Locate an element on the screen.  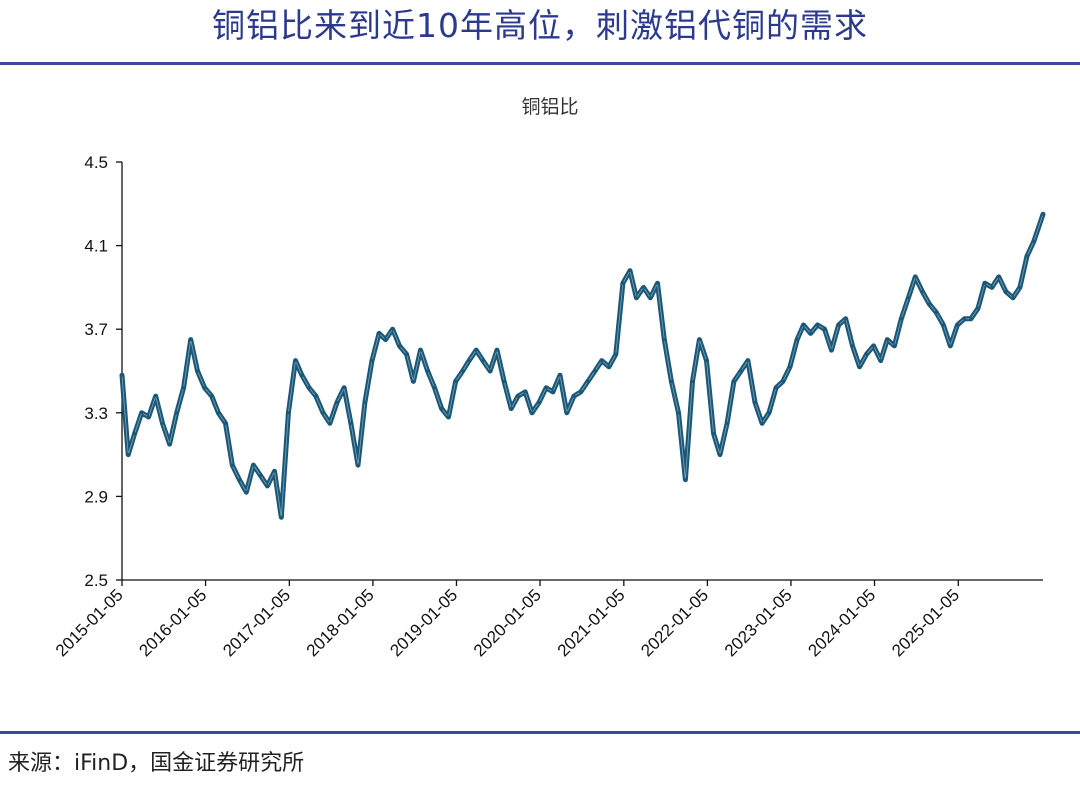
y-tick-label: 2.5 is located at coordinates (96, 580).